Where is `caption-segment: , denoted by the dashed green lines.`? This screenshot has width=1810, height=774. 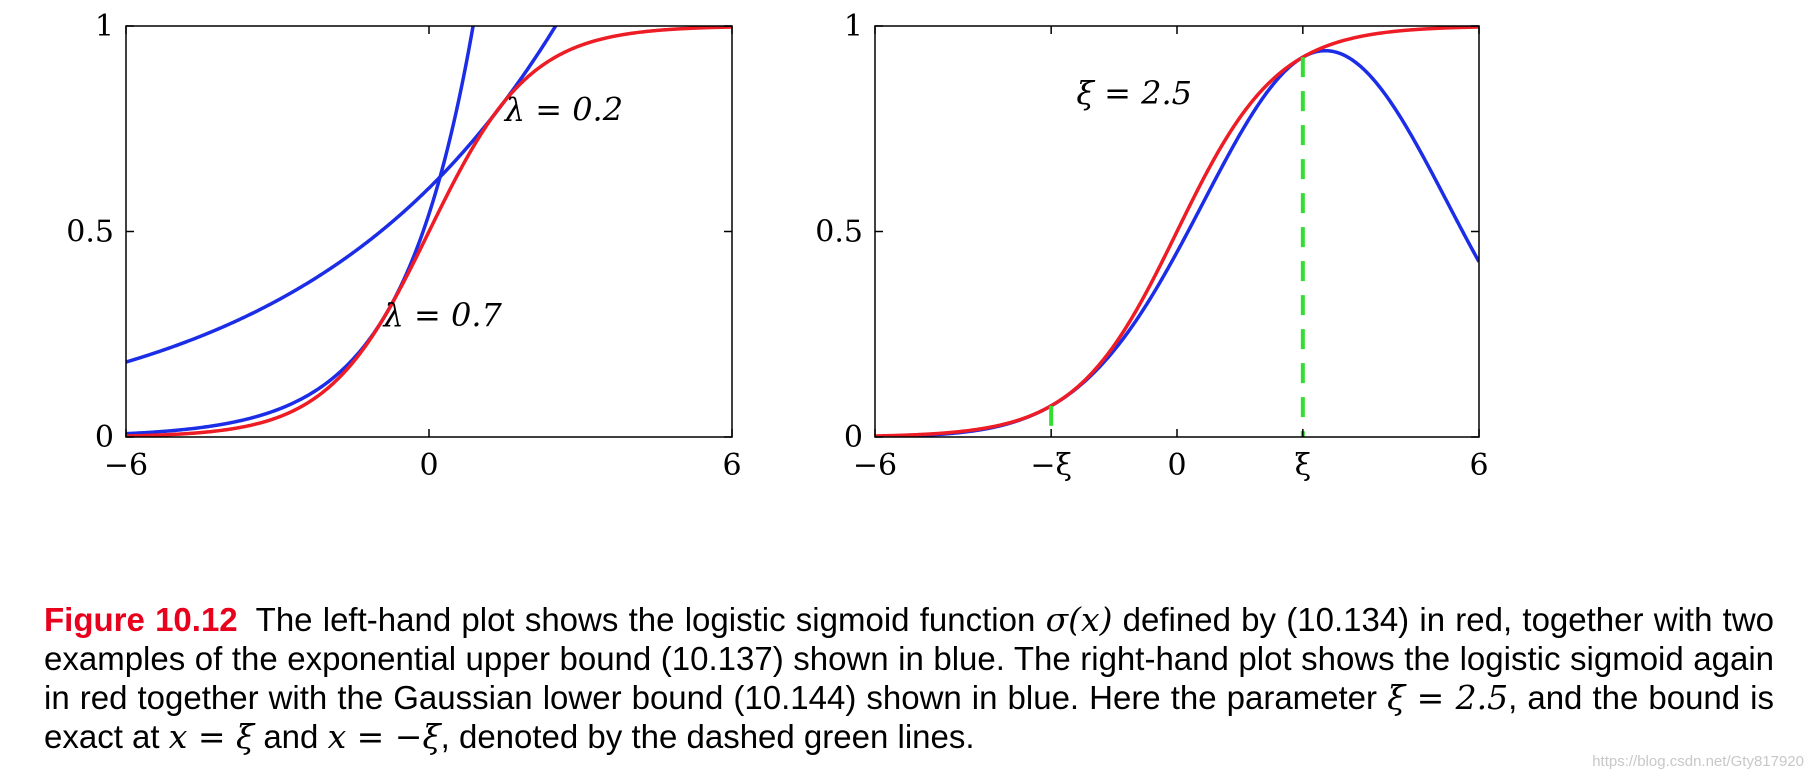
caption-segment: , denoted by the dashed green lines. is located at coordinates (707, 736).